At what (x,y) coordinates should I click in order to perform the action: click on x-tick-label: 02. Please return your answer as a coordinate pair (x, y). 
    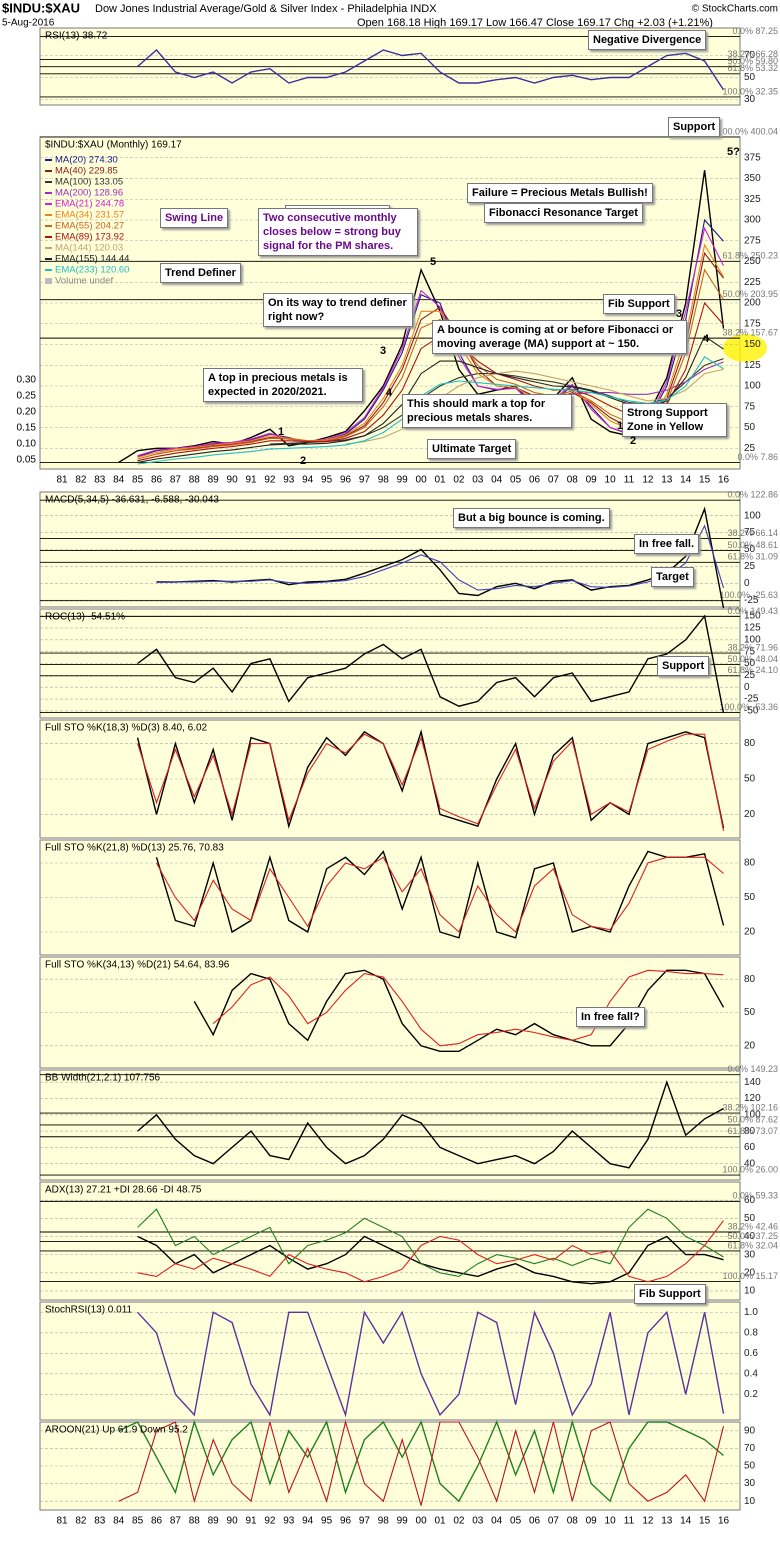
    Looking at the image, I should click on (459, 1521).